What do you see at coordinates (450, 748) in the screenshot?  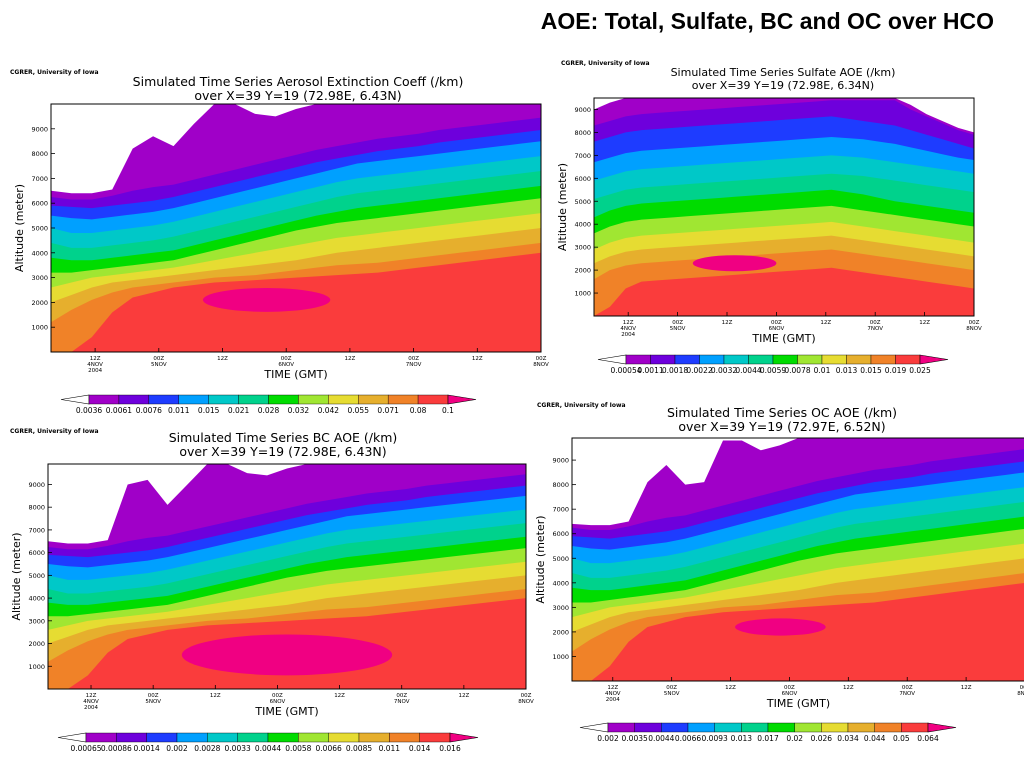 I see `colorbar-label: 0.016` at bounding box center [450, 748].